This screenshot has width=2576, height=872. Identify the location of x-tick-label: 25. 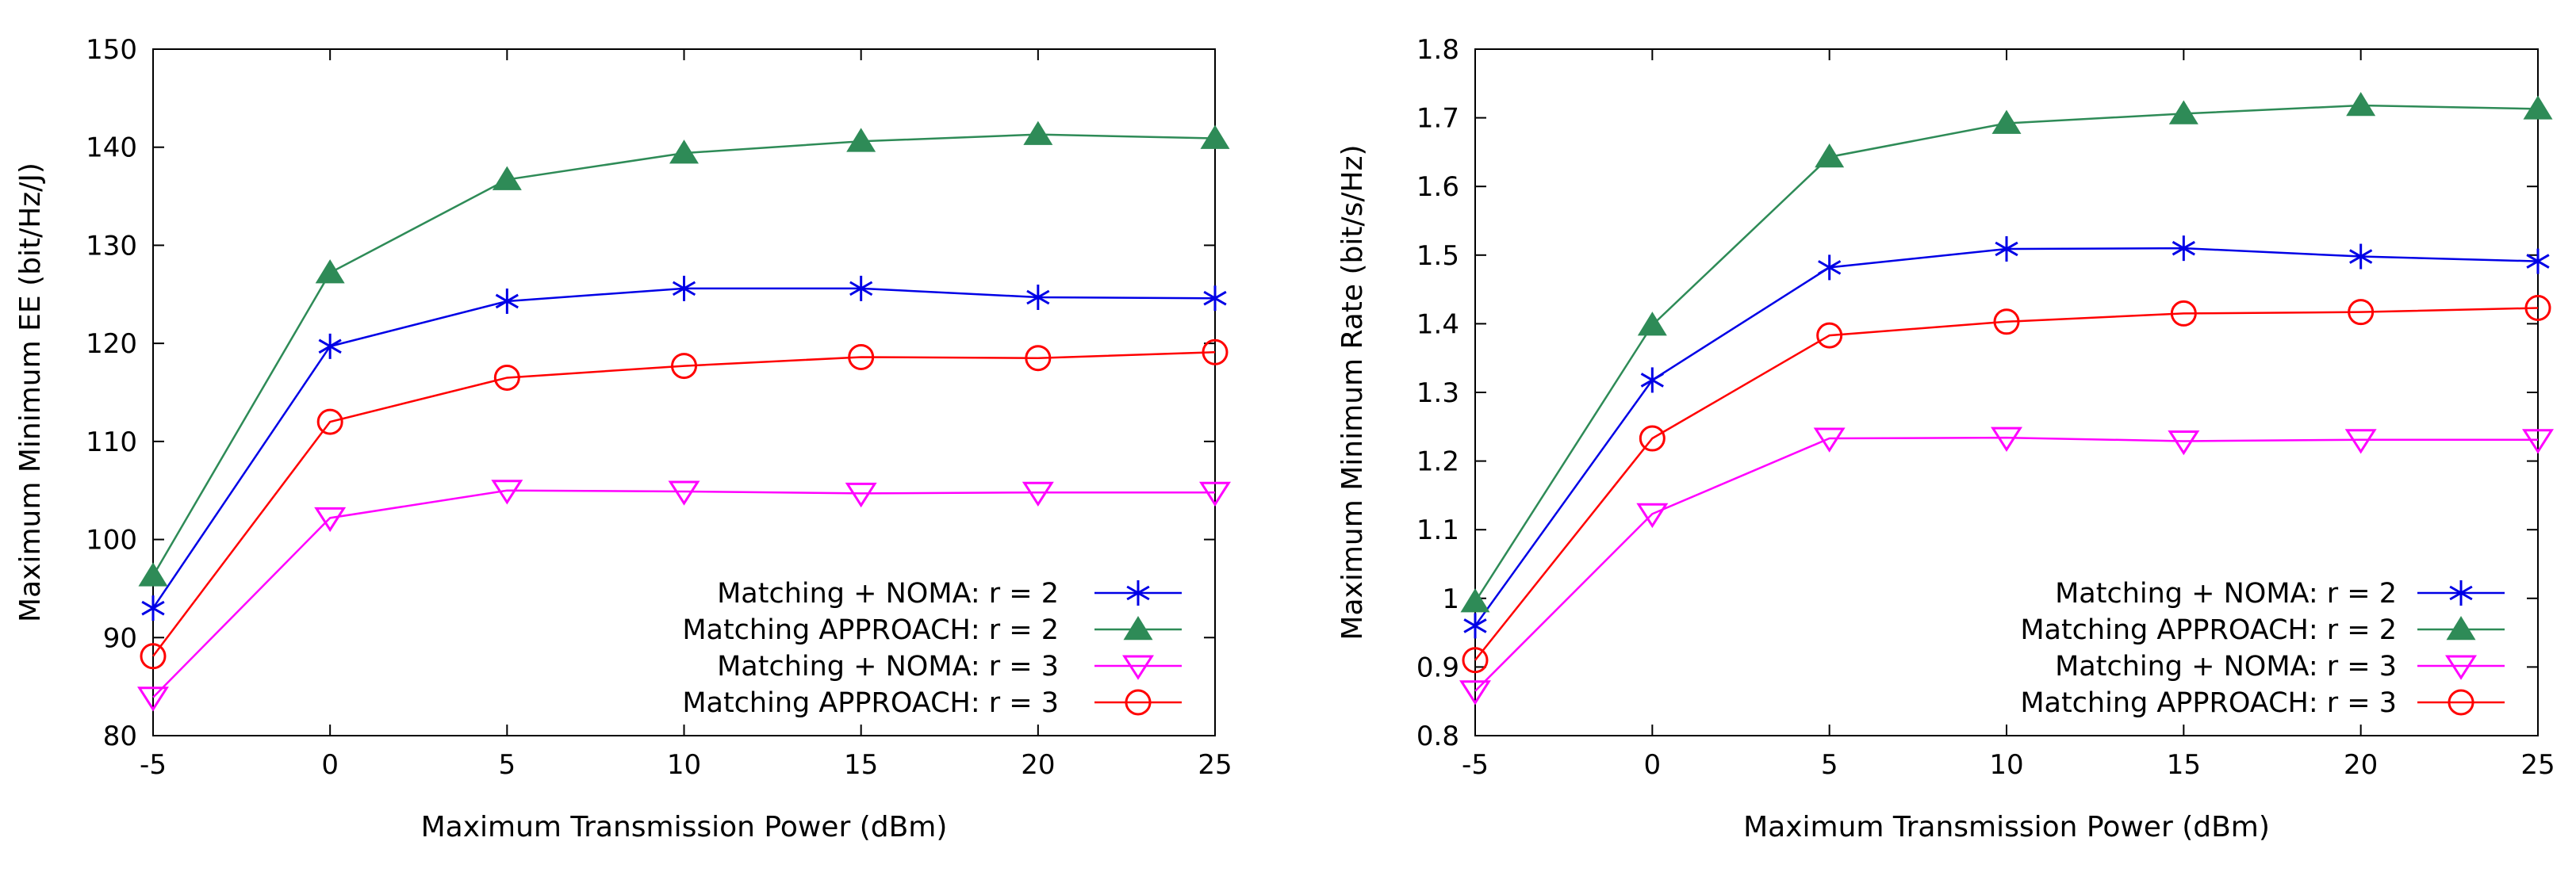
(2537, 765).